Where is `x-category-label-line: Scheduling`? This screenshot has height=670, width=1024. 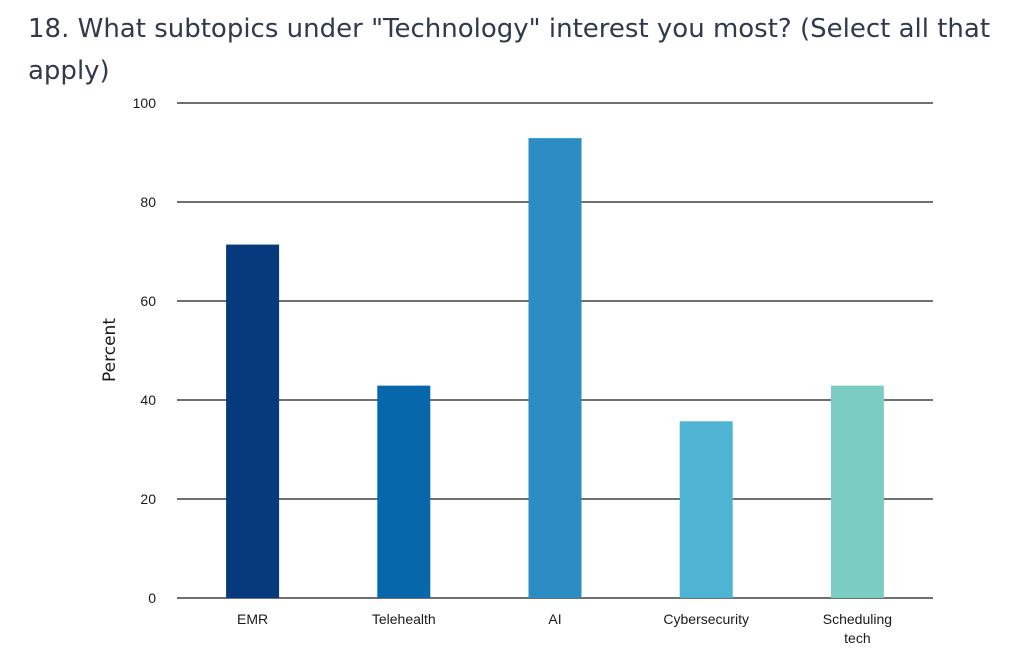 x-category-label-line: Scheduling is located at coordinates (857, 619).